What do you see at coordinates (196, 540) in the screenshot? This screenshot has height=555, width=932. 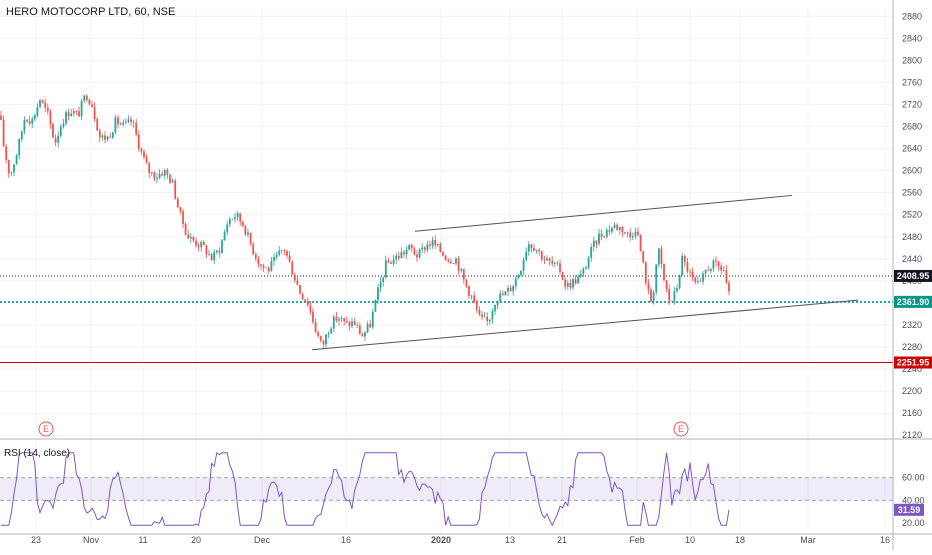 I see `time-tick-label: 20` at bounding box center [196, 540].